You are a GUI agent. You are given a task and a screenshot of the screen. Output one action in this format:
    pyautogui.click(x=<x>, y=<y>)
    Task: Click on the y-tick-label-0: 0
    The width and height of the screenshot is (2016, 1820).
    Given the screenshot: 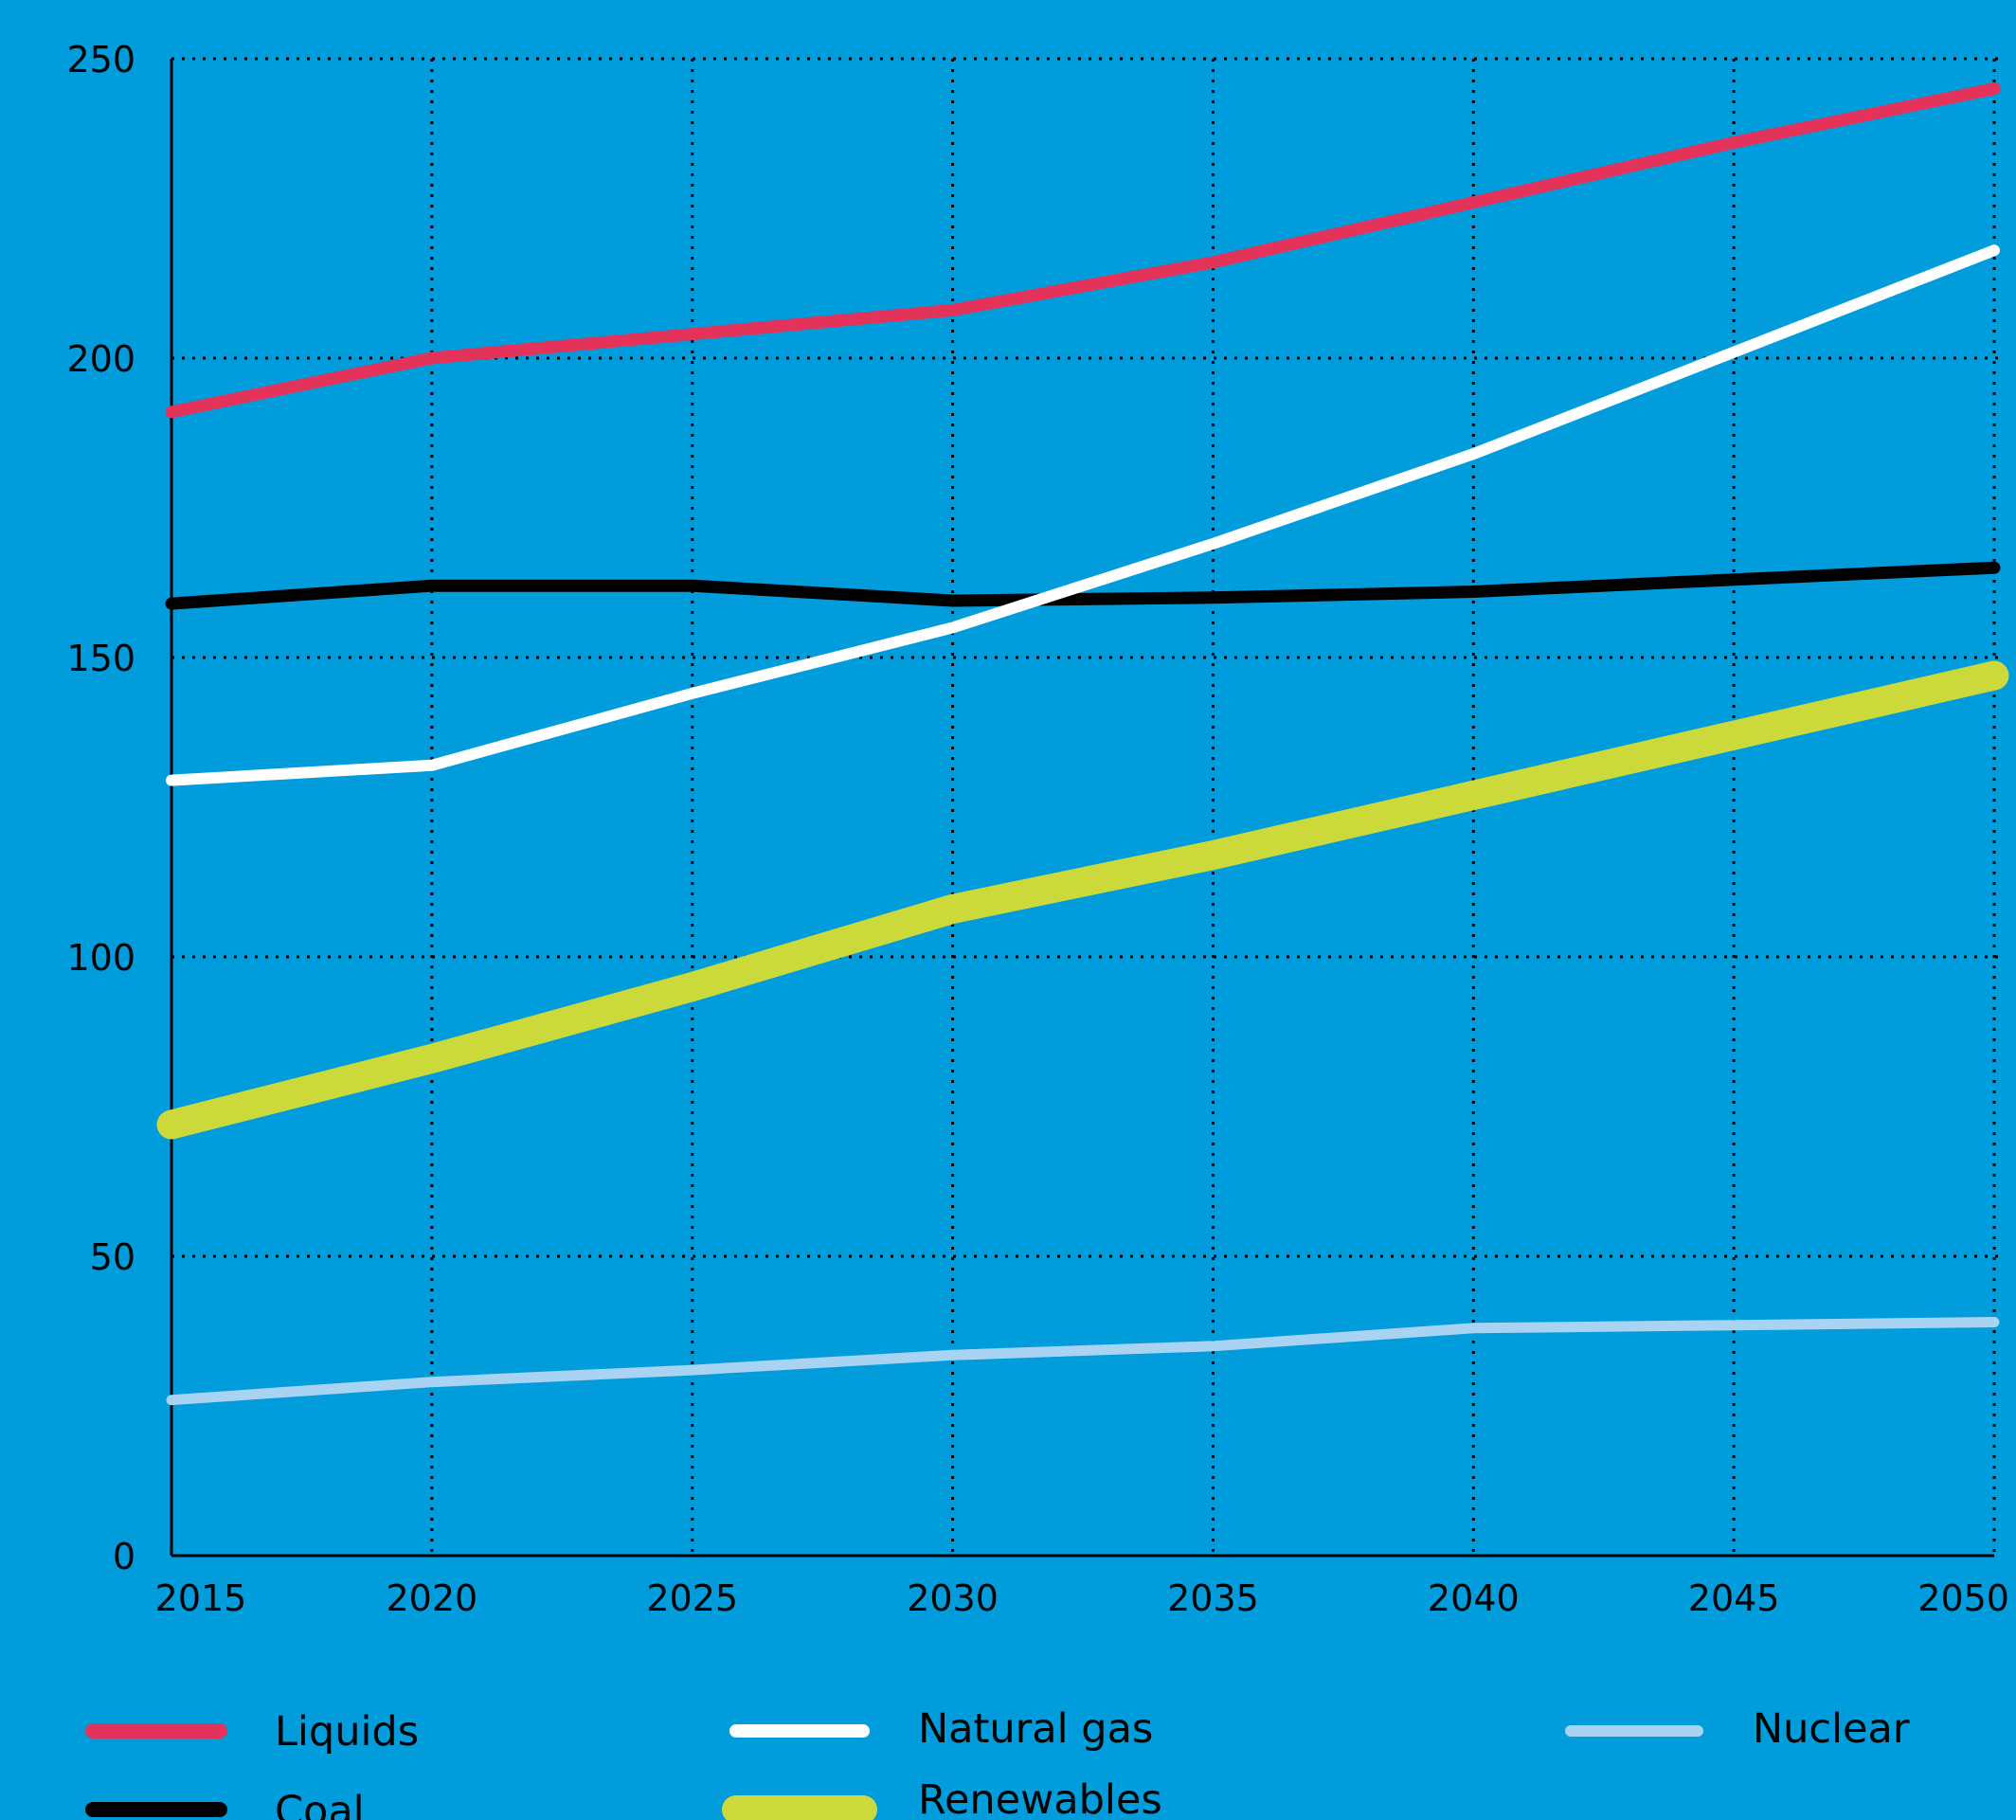 What is the action you would take?
    pyautogui.click(x=124, y=1556)
    